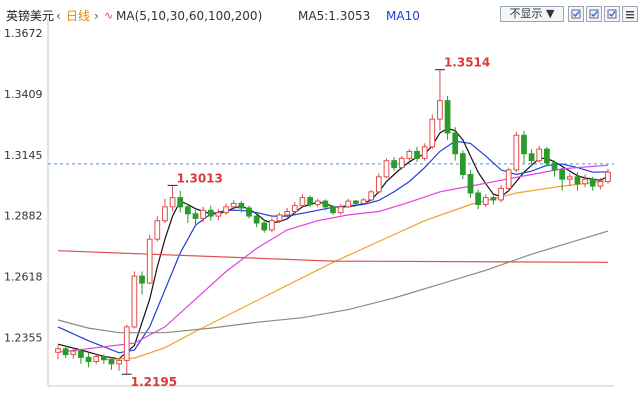 Image resolution: width=640 pixels, height=400 pixels. I want to click on display-toggle-label: 不显示, so click(526, 13).